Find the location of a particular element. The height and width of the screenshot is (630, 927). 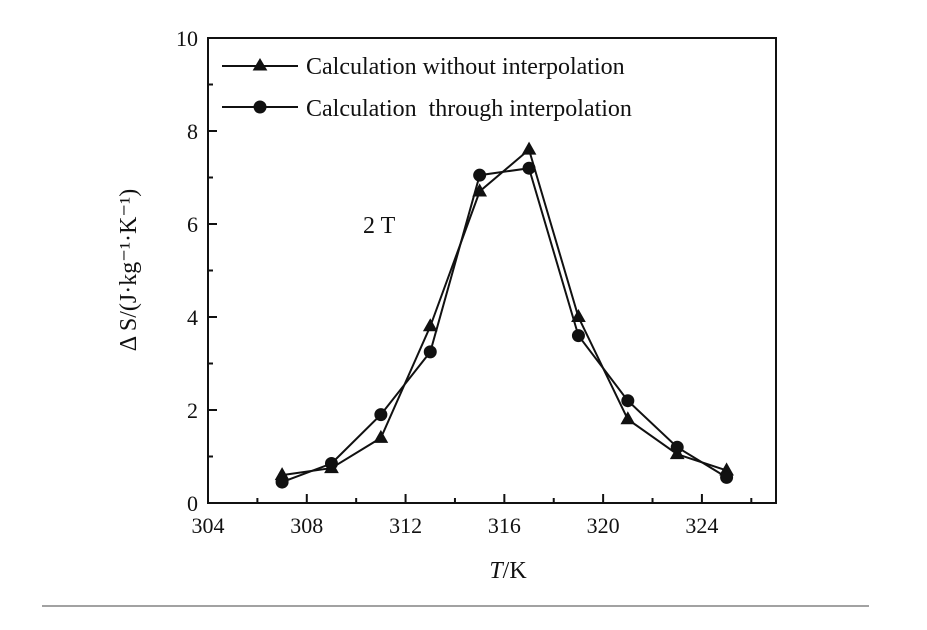

y-tick-label: 4 is located at coordinates (192, 317).